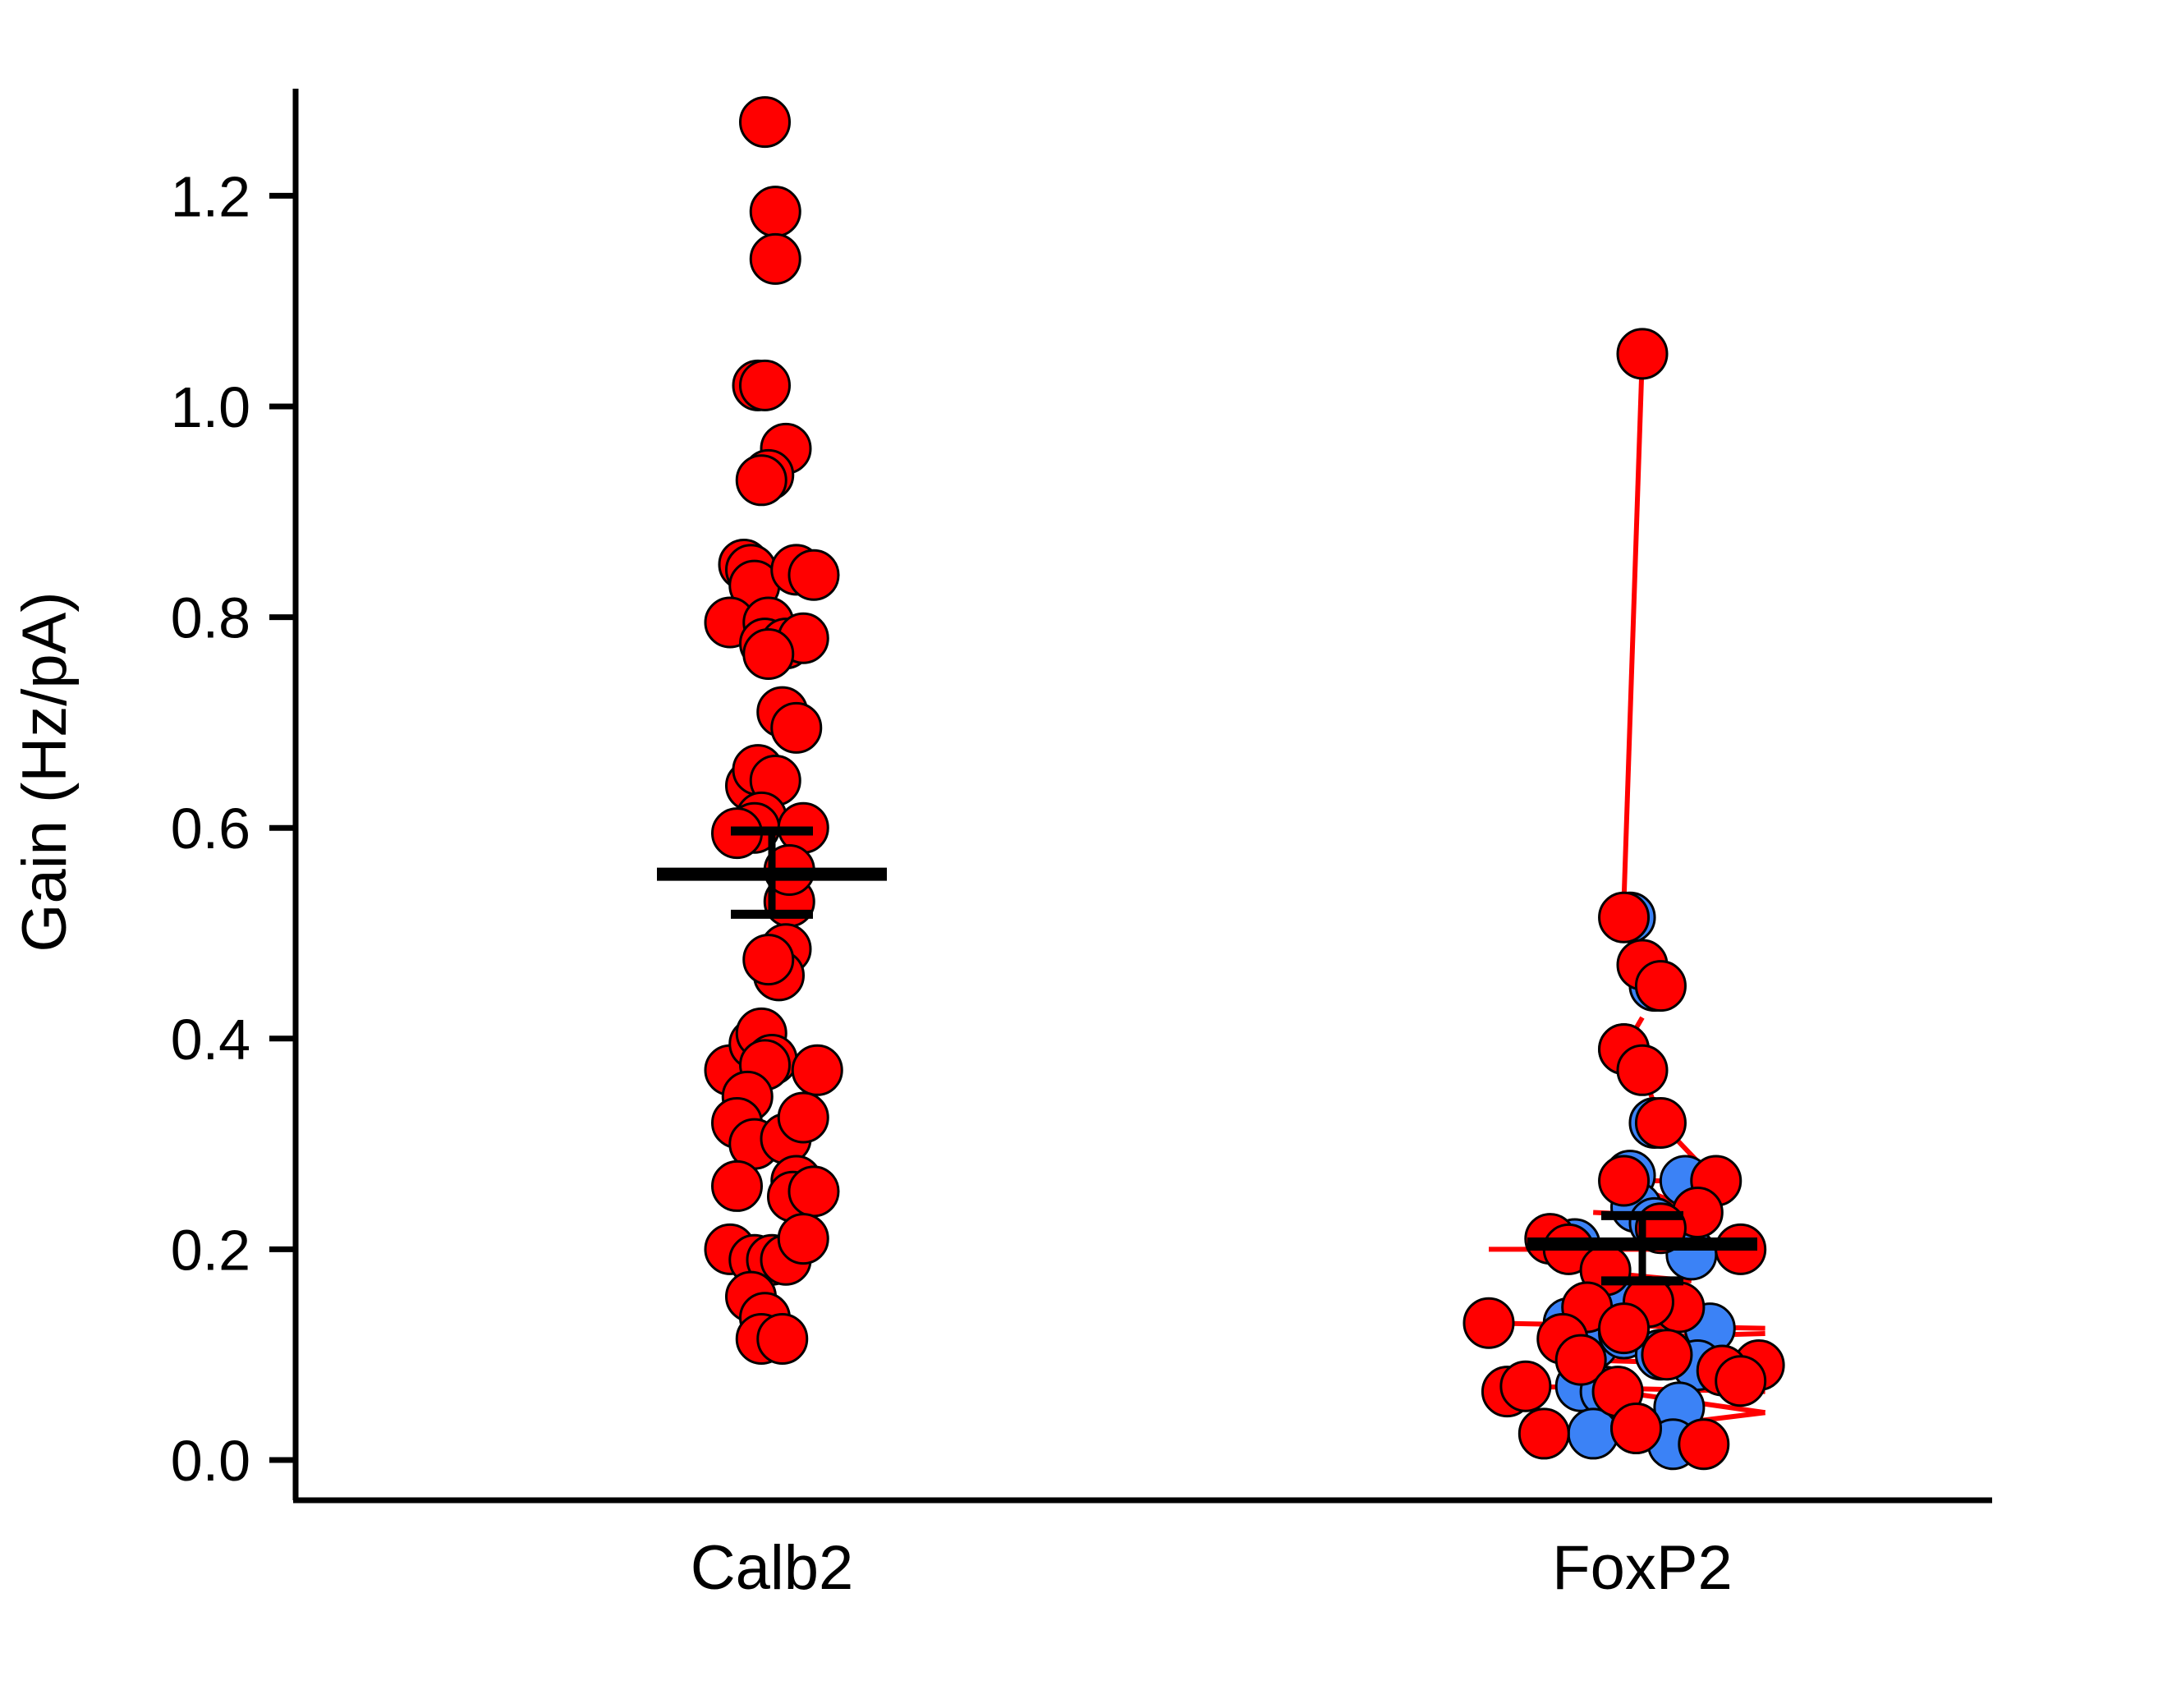  Describe the element at coordinates (210, 196) in the screenshot. I see `y-tick-label: 1.2` at that location.